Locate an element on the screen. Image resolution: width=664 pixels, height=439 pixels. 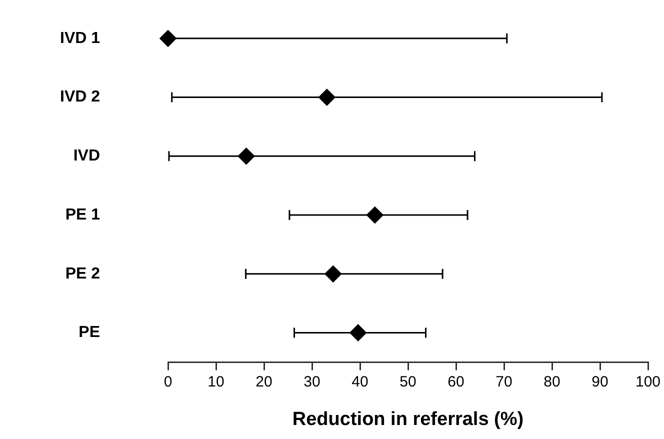
x-tick-label: 30 is located at coordinates (312, 381).